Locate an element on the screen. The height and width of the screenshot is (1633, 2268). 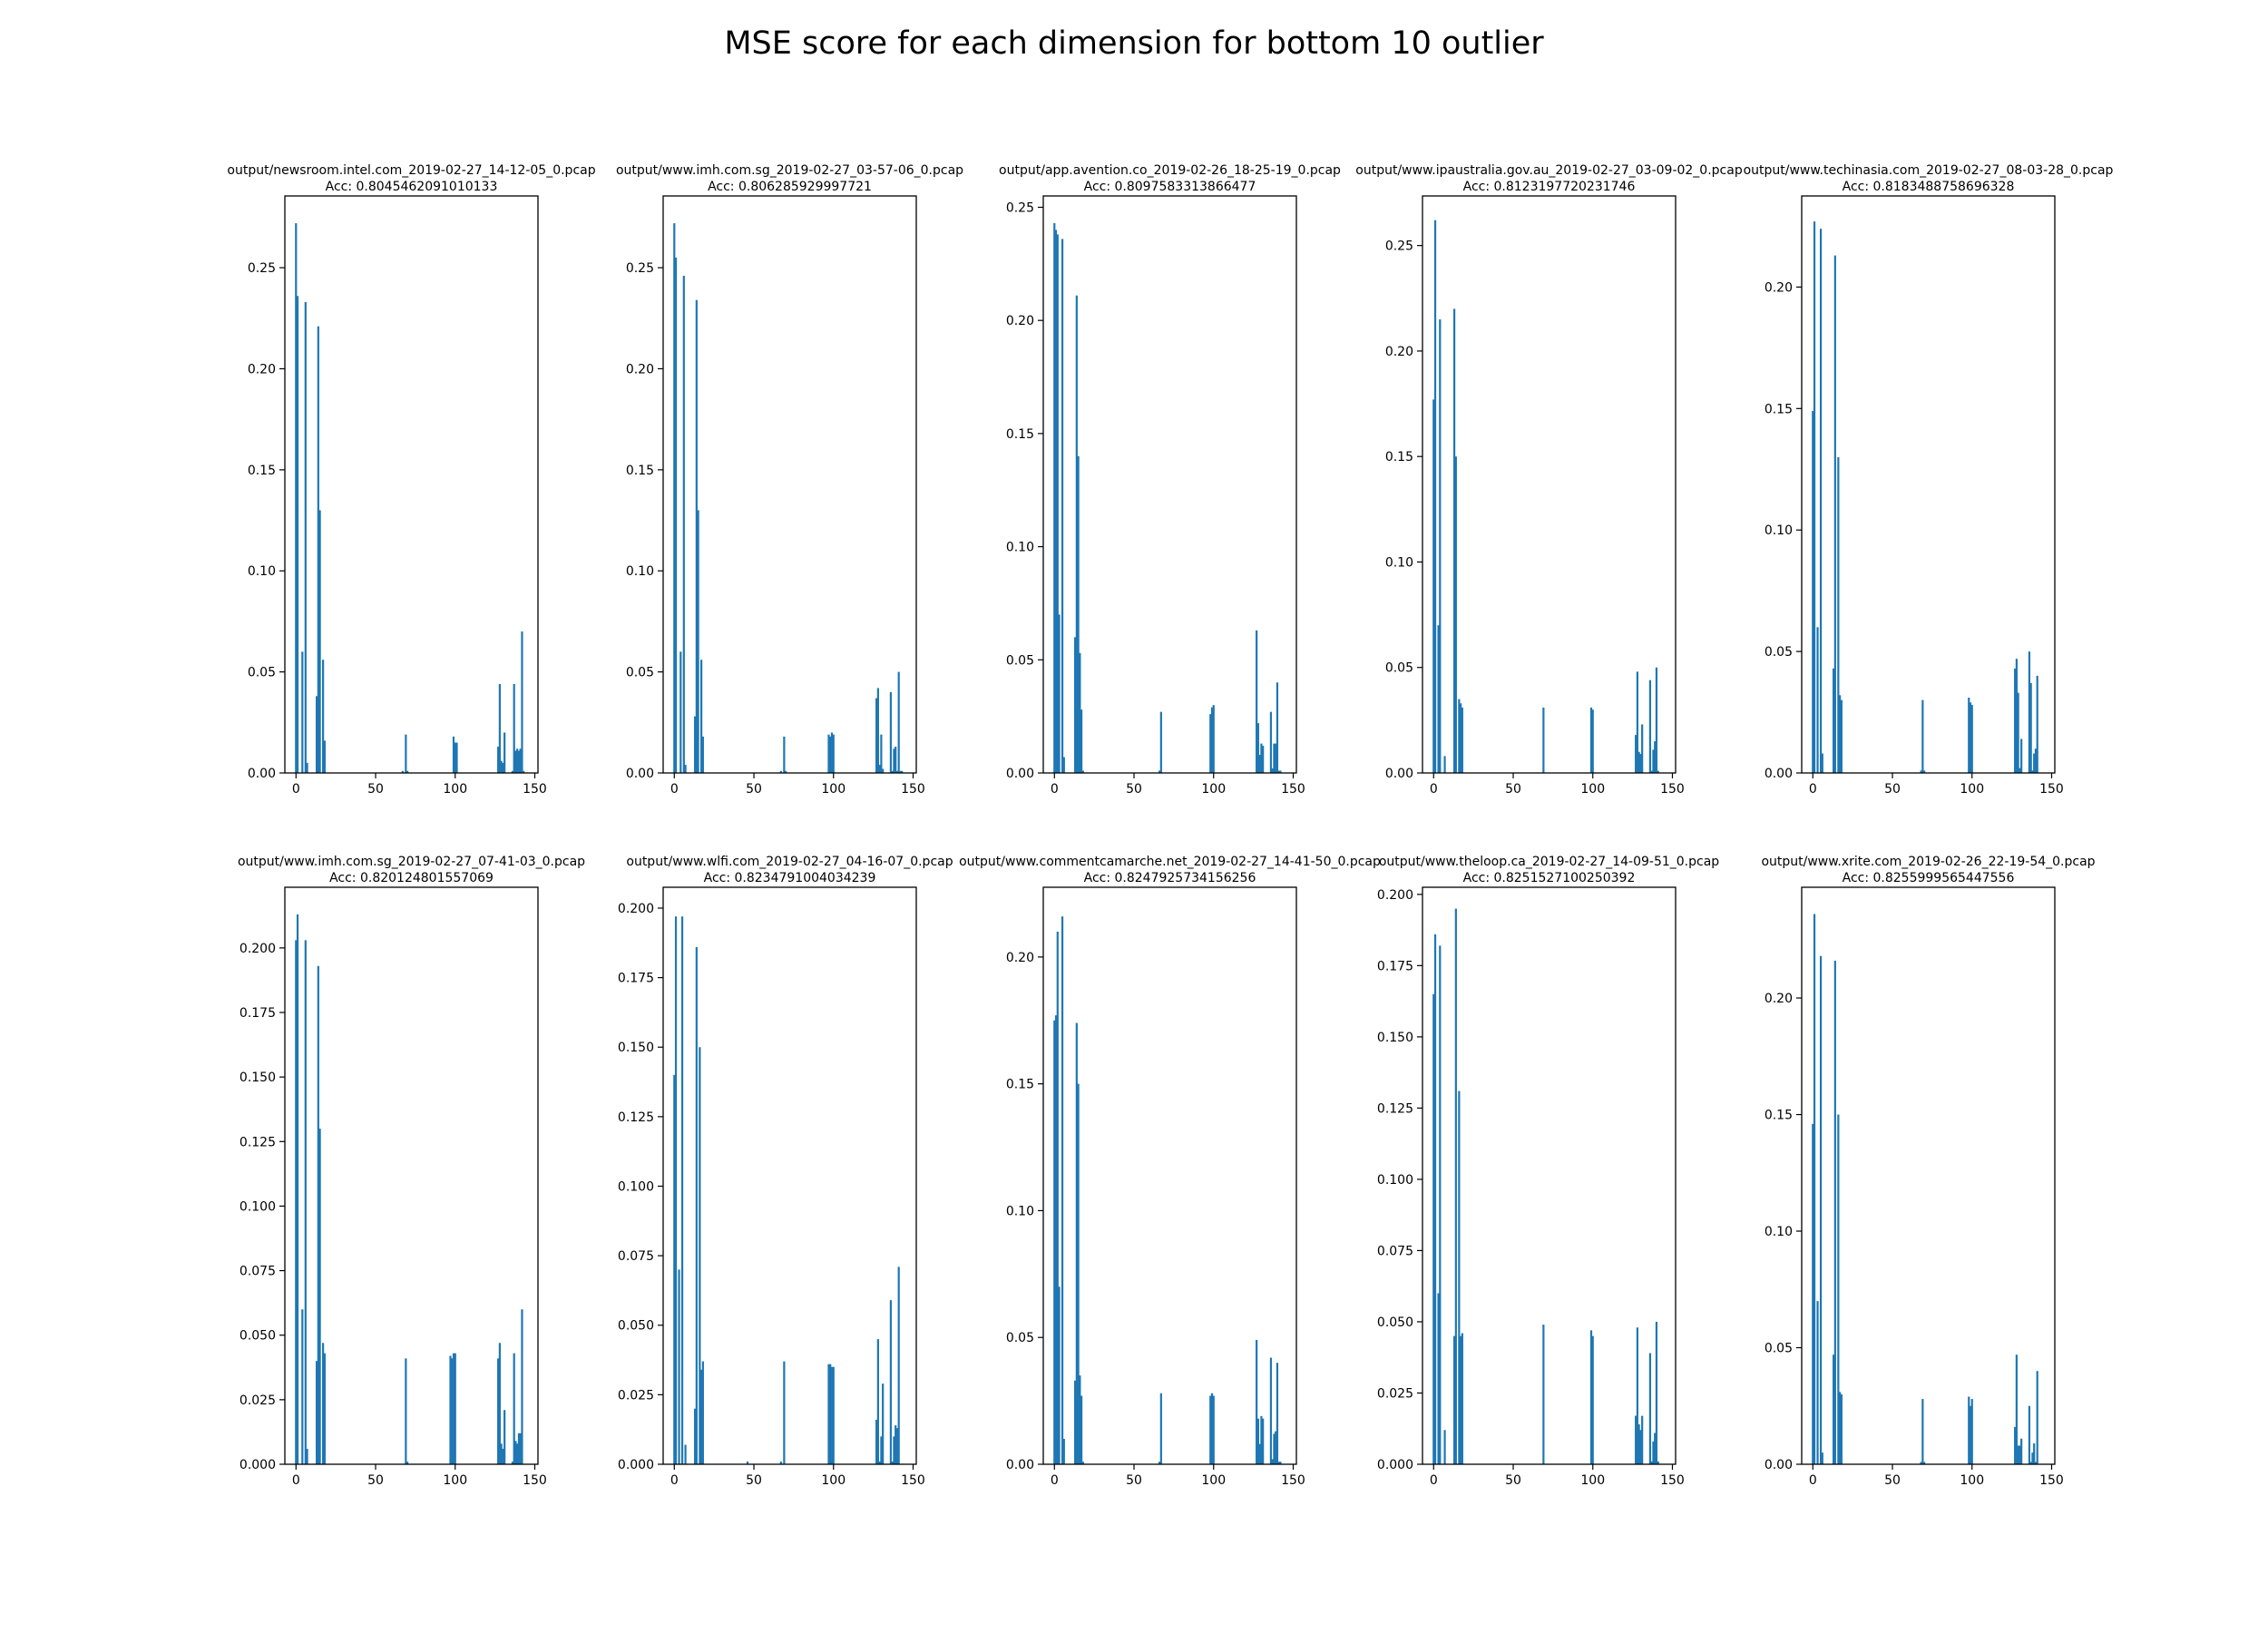
y-tick-label: 0.100 is located at coordinates (258, 1206).